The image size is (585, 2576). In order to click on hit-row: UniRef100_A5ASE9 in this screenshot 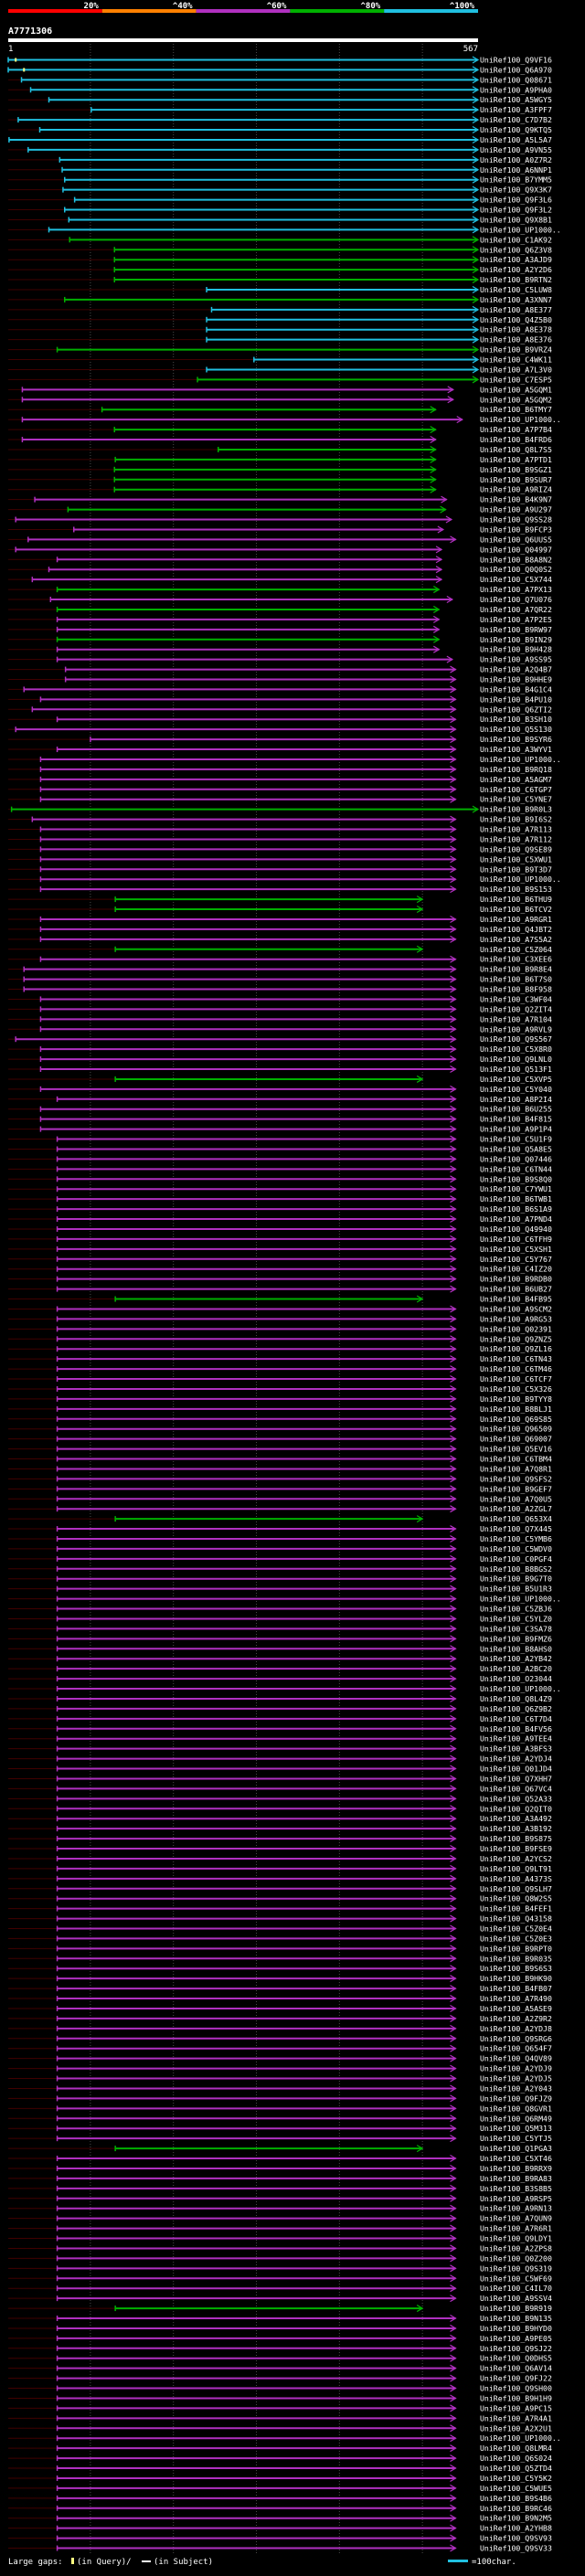, I will do `click(280, 2008)`.